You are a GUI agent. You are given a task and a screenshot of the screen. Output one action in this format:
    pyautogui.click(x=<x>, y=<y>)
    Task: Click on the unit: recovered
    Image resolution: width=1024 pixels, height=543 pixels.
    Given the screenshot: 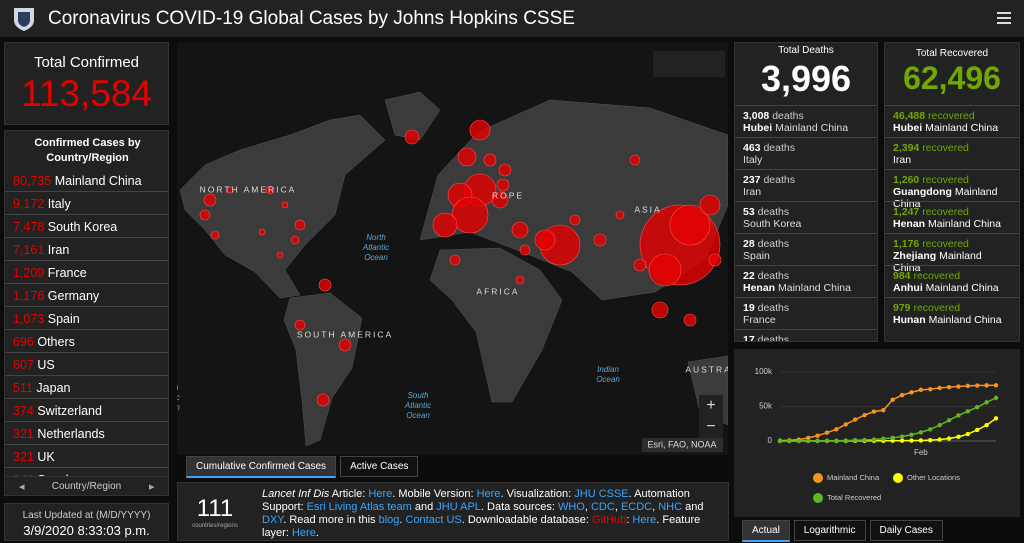 What is the action you would take?
    pyautogui.click(x=945, y=180)
    